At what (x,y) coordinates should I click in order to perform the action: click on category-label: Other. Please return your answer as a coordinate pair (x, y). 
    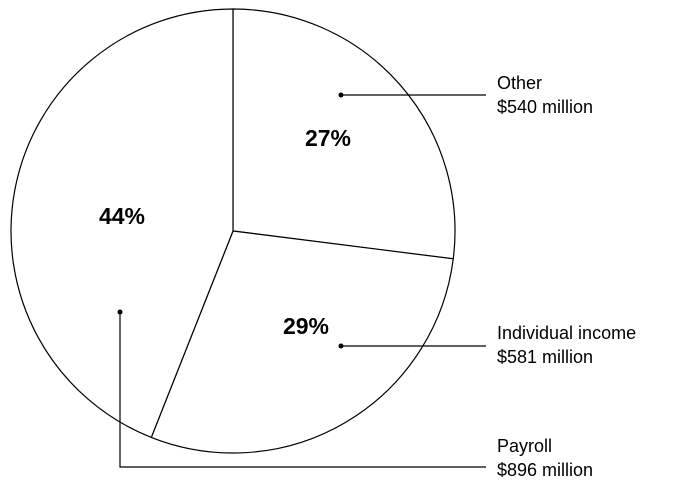
    Looking at the image, I should click on (519, 83).